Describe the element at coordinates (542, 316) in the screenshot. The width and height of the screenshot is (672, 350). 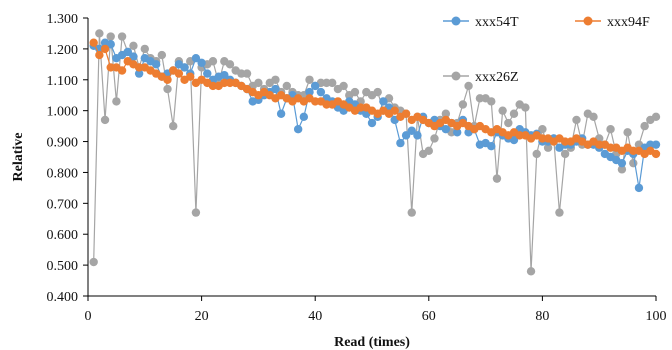
I see `x-tick-label: 80` at that location.